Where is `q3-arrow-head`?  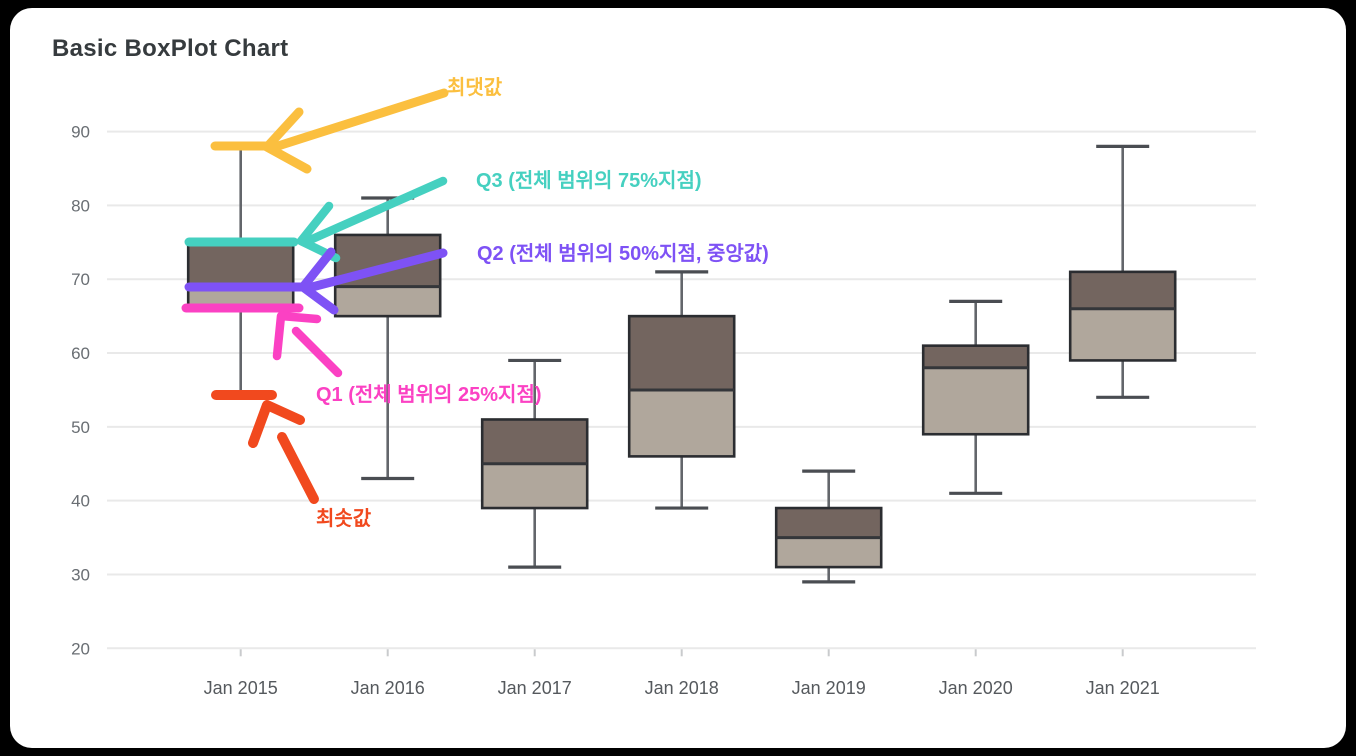
q3-arrow-head is located at coordinates (318, 232).